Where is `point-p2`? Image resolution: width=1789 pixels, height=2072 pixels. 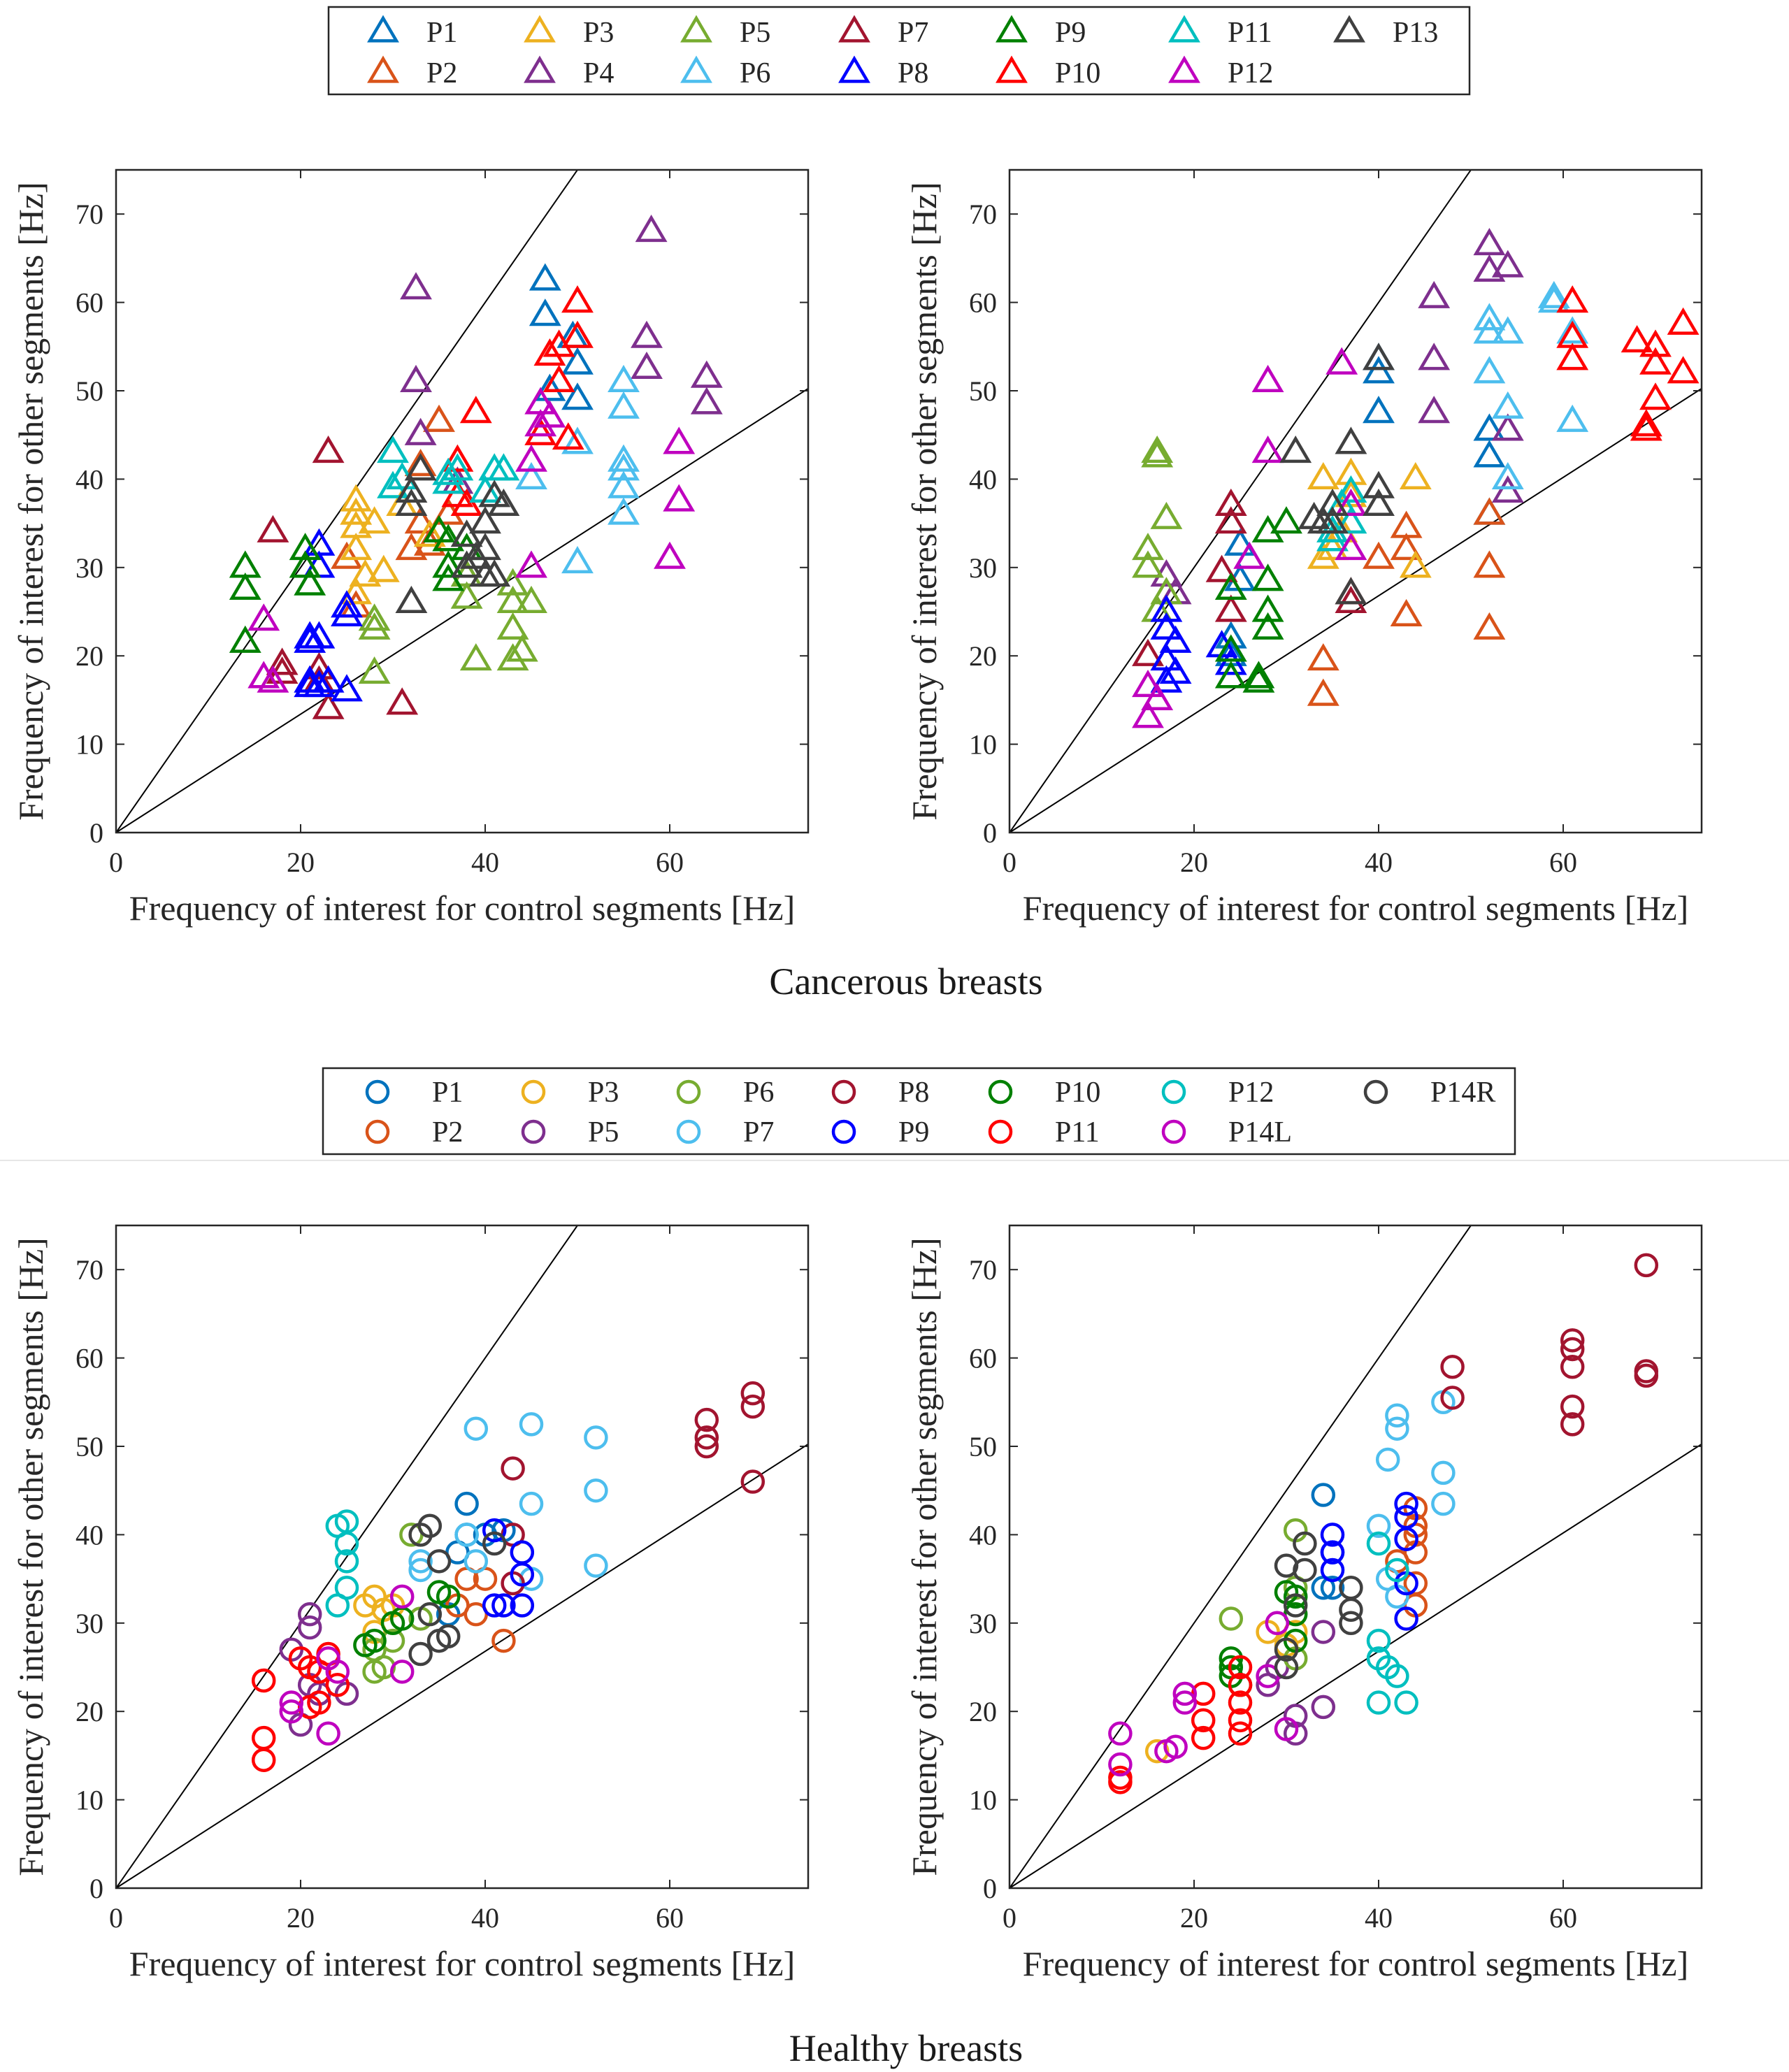 point-p2 is located at coordinates (1406, 547).